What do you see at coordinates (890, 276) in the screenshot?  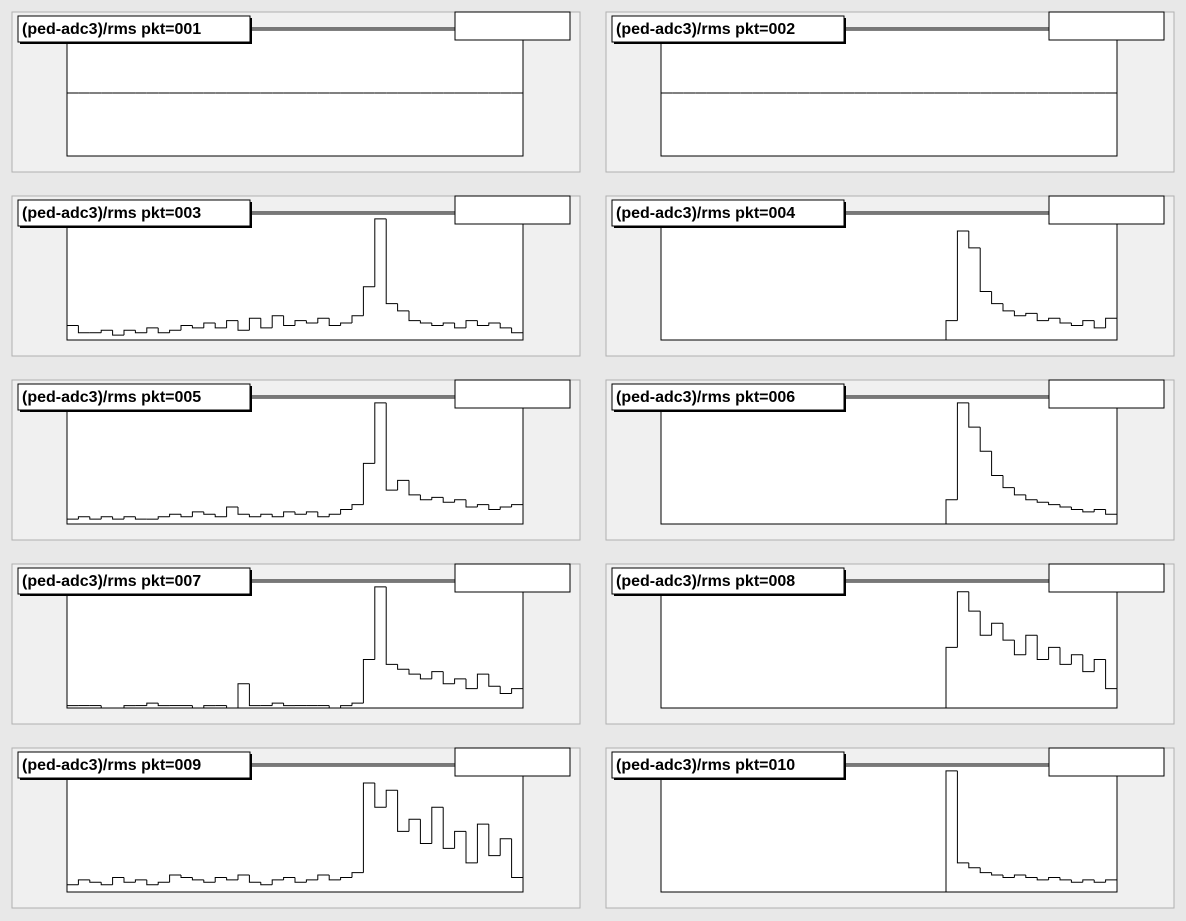 I see `pad: (ped-adc3)/rms pkt=004` at bounding box center [890, 276].